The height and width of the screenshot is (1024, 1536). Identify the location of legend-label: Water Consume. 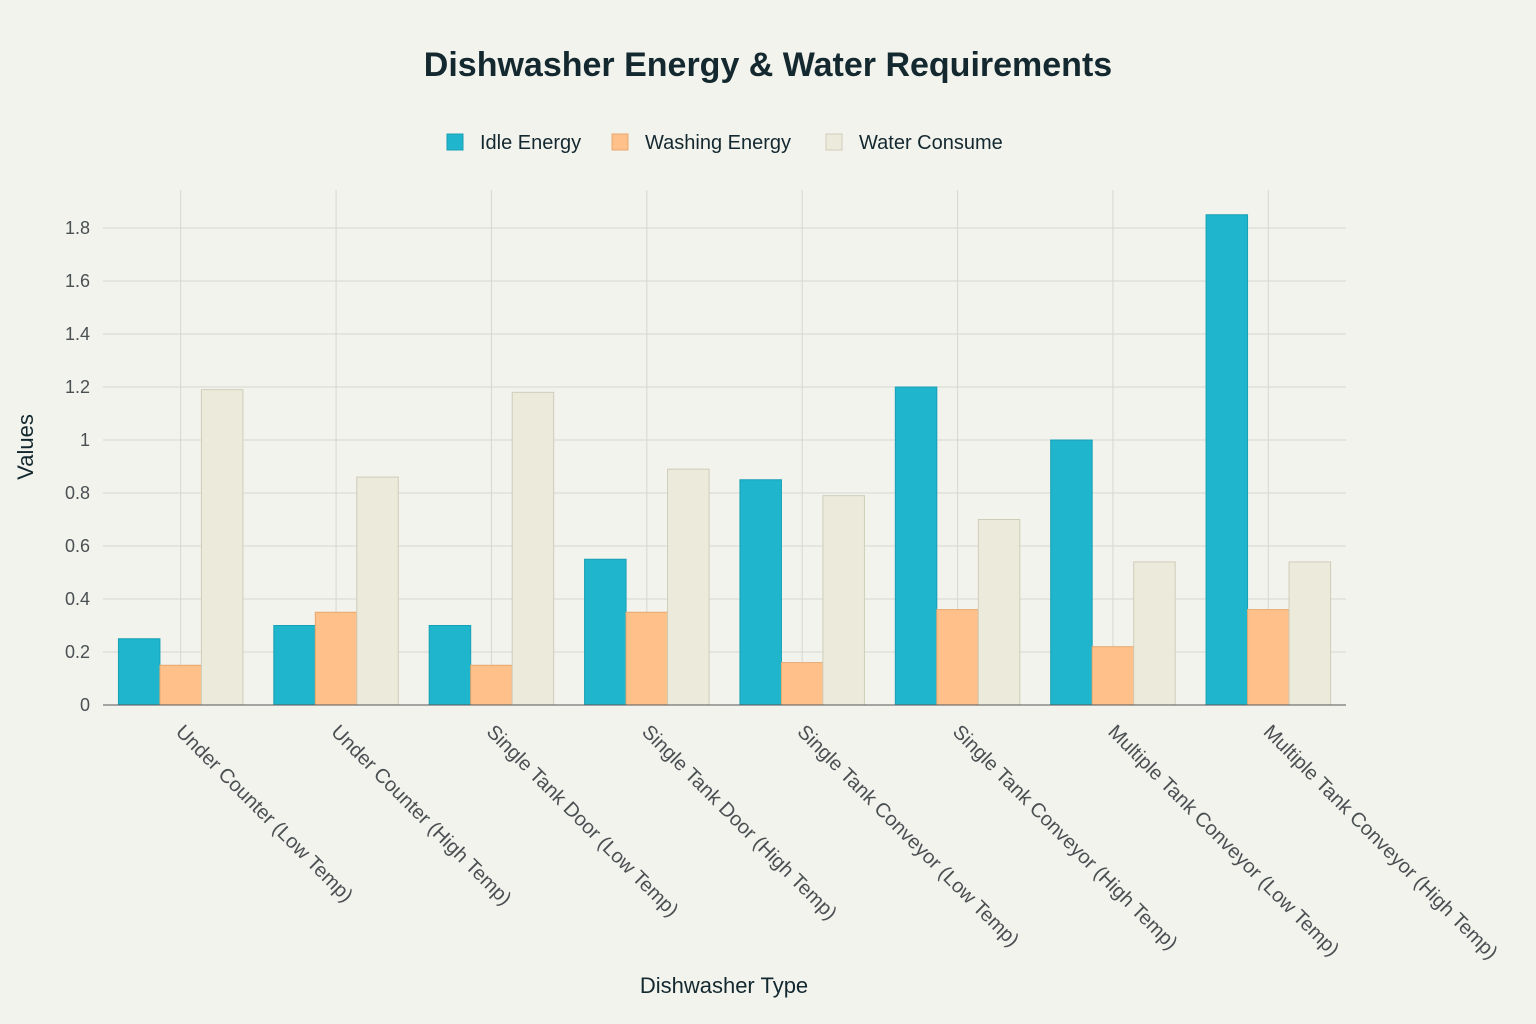
(931, 143).